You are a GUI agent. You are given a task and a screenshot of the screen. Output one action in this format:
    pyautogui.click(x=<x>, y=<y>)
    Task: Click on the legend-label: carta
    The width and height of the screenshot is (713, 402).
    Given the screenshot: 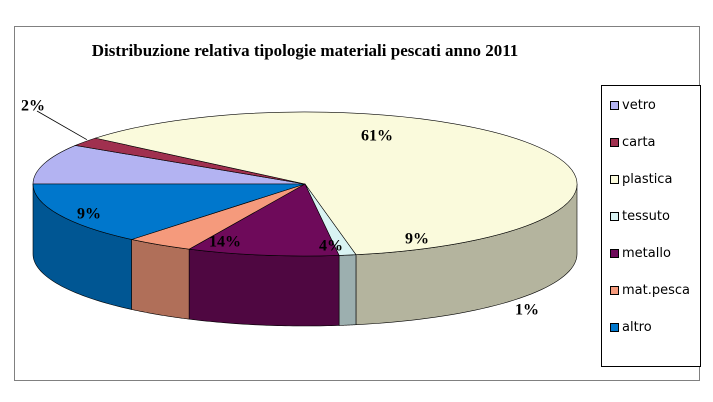 What is the action you would take?
    pyautogui.click(x=639, y=142)
    